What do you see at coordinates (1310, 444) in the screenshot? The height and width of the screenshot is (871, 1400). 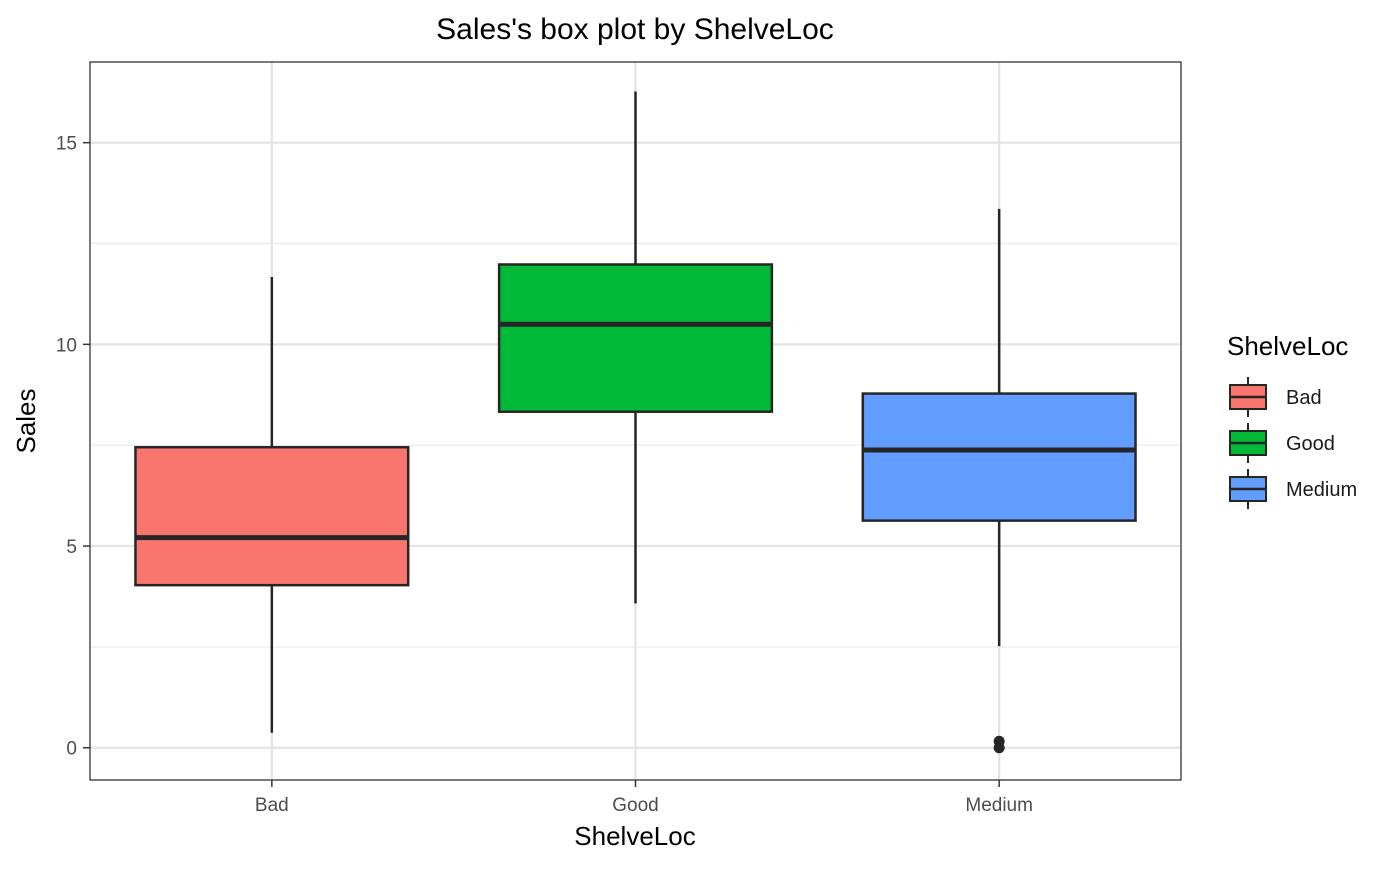 I see `legend-label: Good` at bounding box center [1310, 444].